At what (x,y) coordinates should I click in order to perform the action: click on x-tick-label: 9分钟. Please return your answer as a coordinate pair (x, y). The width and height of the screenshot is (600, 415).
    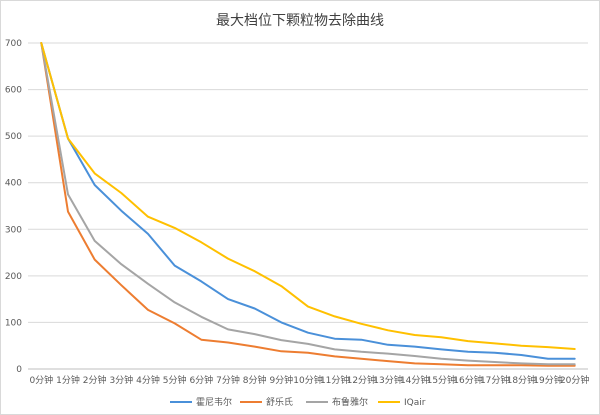
    Looking at the image, I should click on (281, 380).